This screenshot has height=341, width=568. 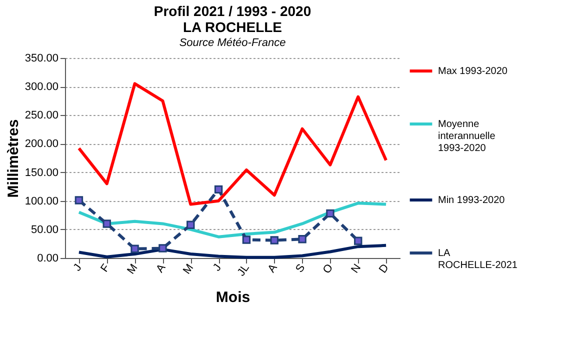 I want to click on x-tick-label: JL, so click(x=243, y=270).